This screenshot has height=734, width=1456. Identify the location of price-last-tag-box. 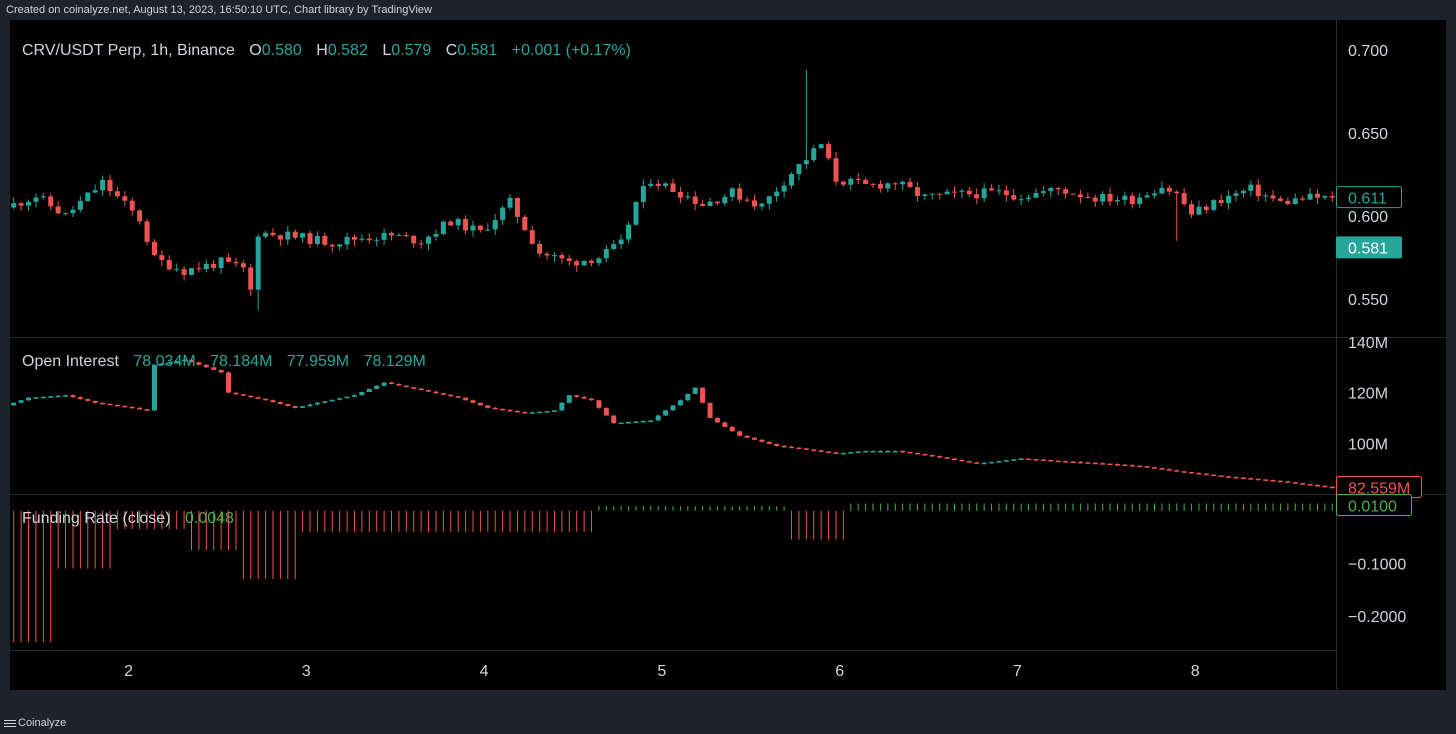
(1369, 247).